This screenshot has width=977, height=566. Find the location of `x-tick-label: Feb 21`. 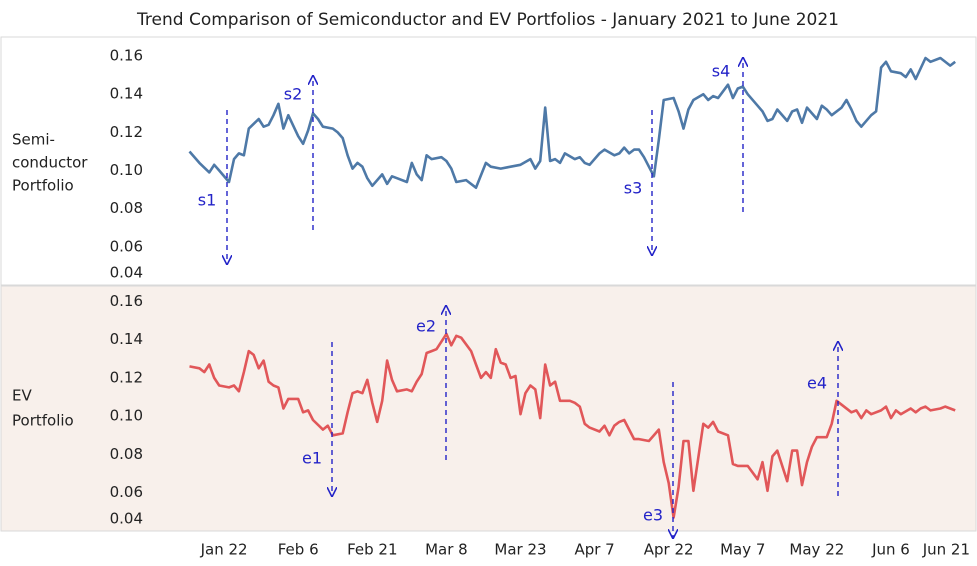

x-tick-label: Feb 21 is located at coordinates (372, 550).